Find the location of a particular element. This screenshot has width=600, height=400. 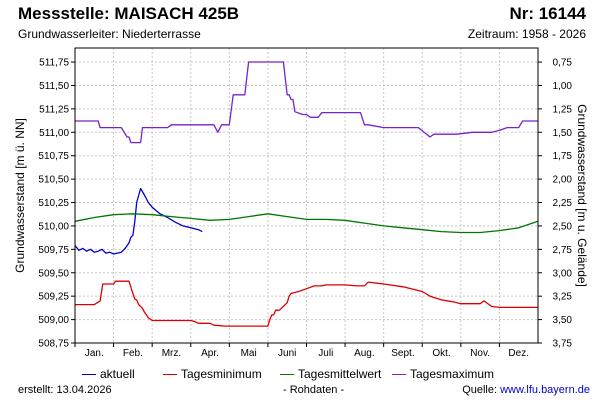

legend-item-tagesmittelwert: Tagesmittelwert is located at coordinates (330, 374).